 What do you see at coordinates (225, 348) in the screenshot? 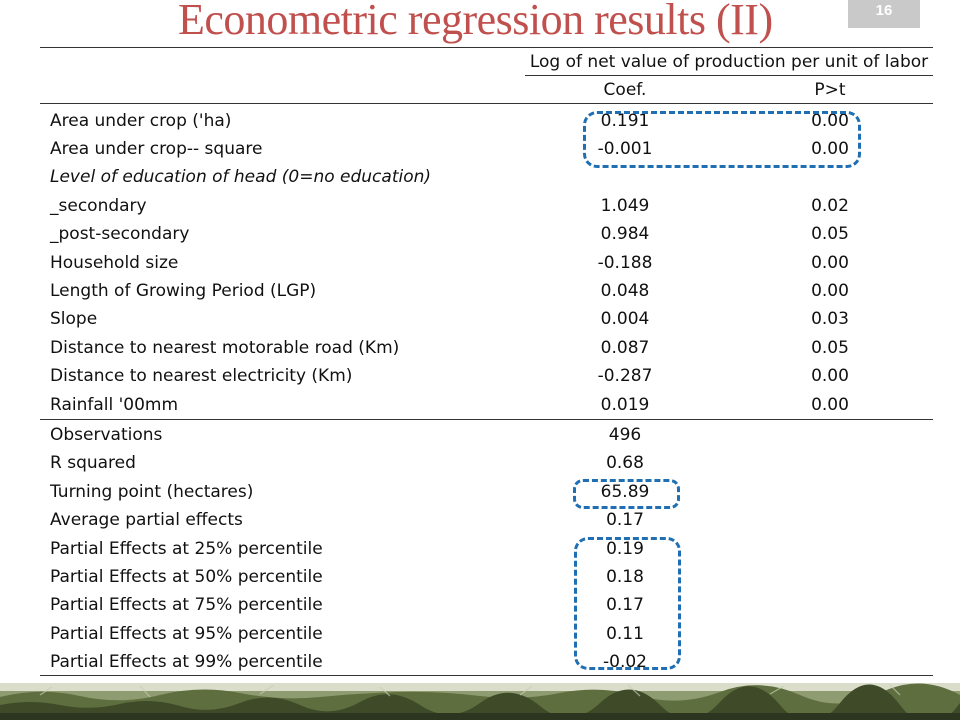
I see `row-label: Distance to nearest motorable road (Km)` at bounding box center [225, 348].